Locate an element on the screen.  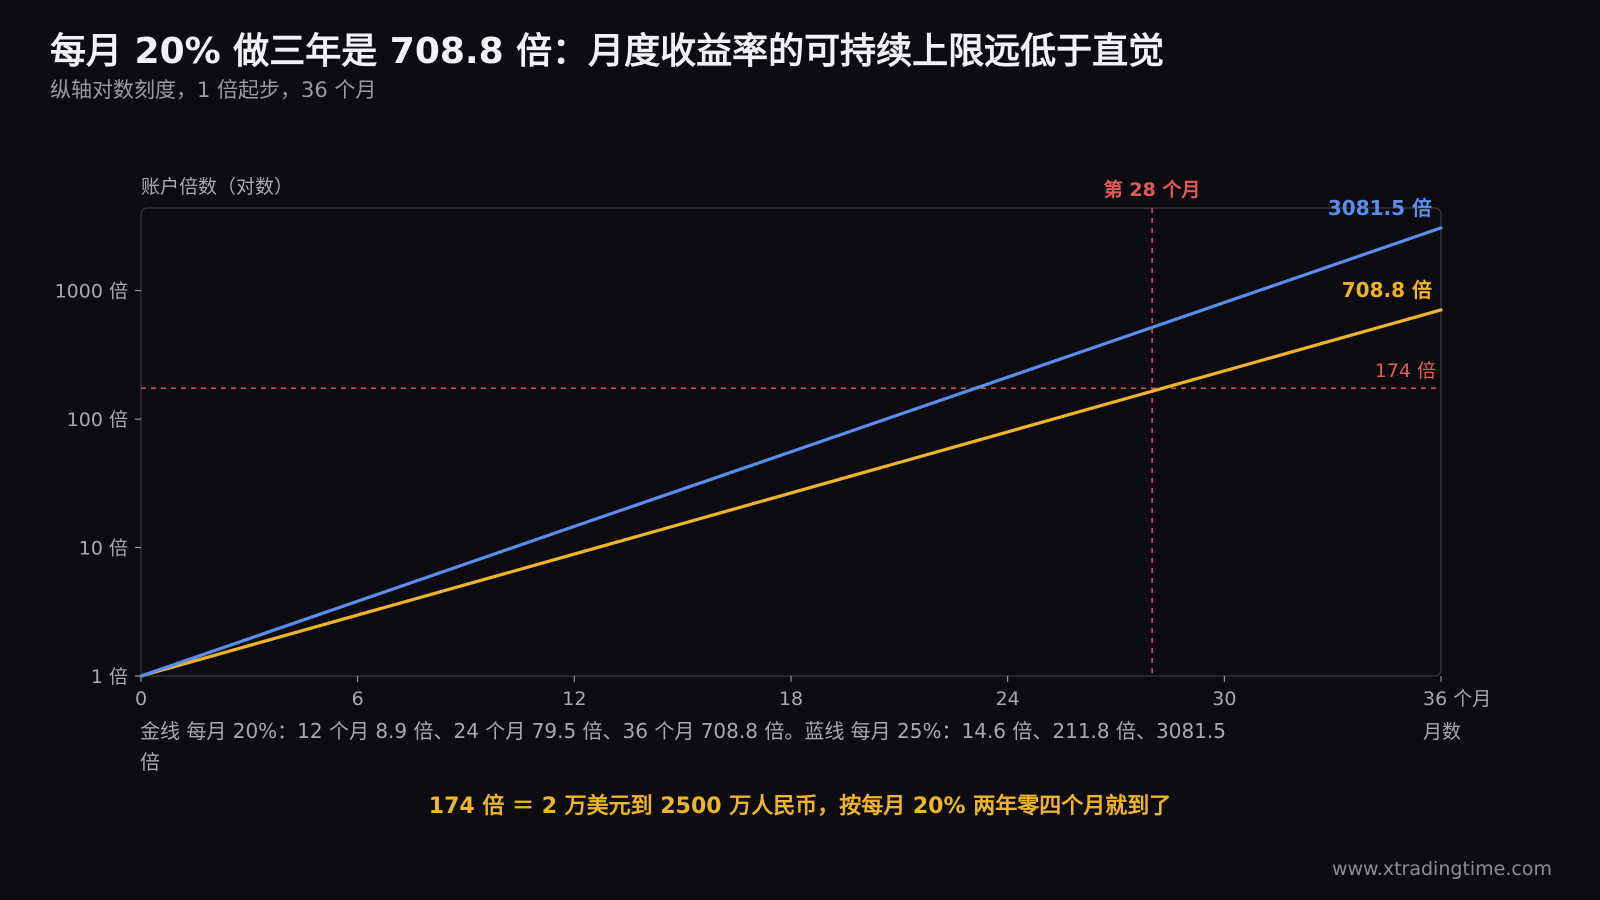
y-tick-label: 1000 倍 is located at coordinates (91, 292).